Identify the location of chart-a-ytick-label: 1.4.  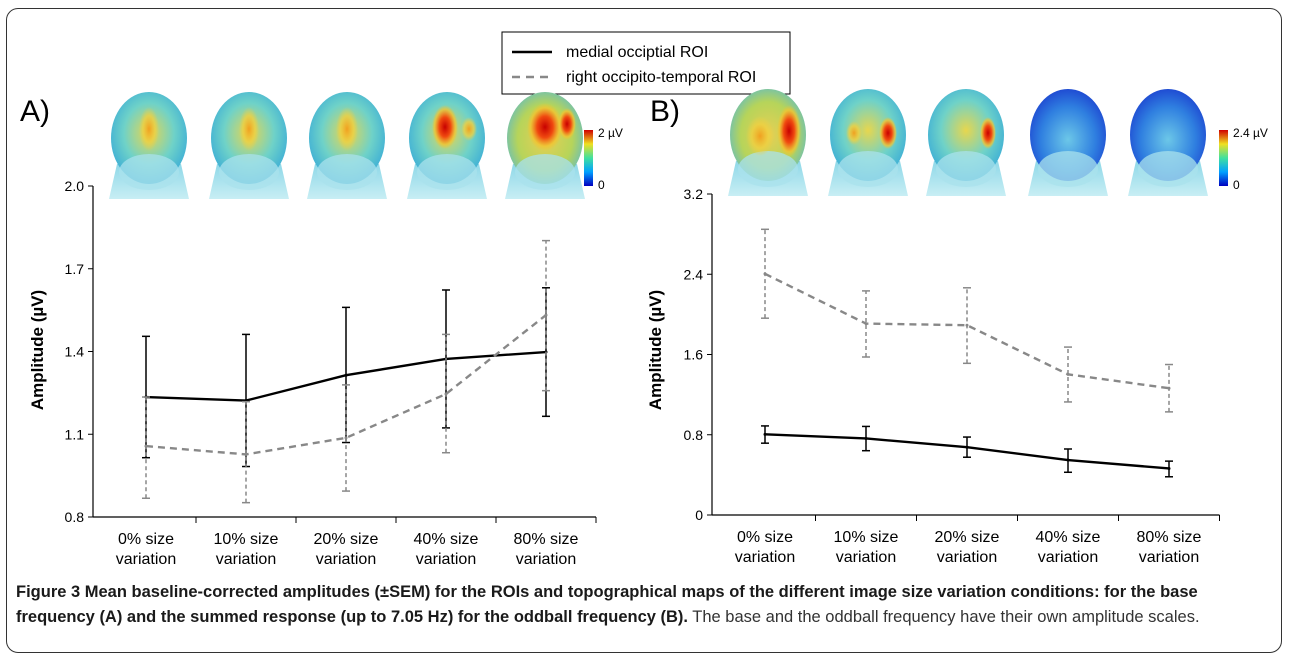
(75, 352).